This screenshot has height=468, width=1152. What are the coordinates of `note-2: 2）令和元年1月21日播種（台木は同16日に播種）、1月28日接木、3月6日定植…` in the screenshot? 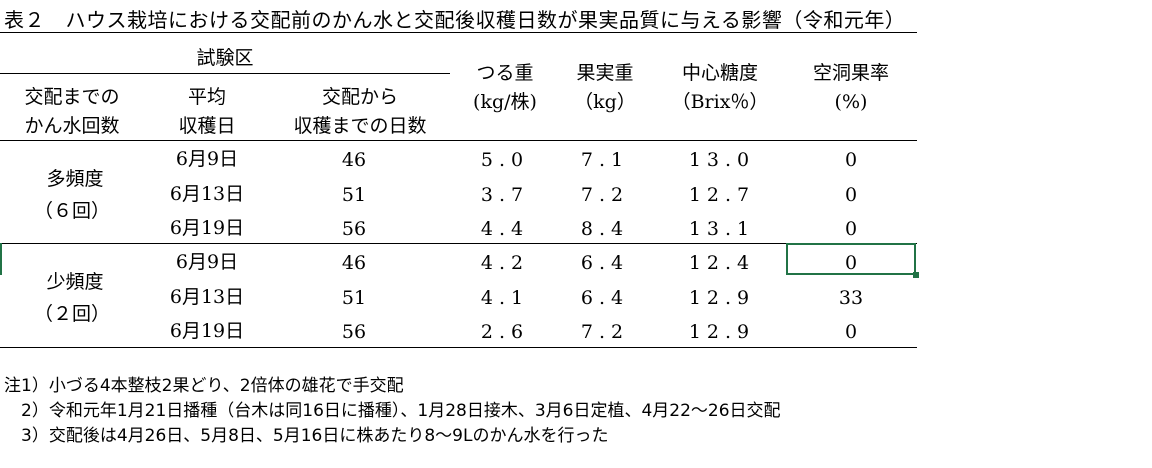 It's located at (392, 411).